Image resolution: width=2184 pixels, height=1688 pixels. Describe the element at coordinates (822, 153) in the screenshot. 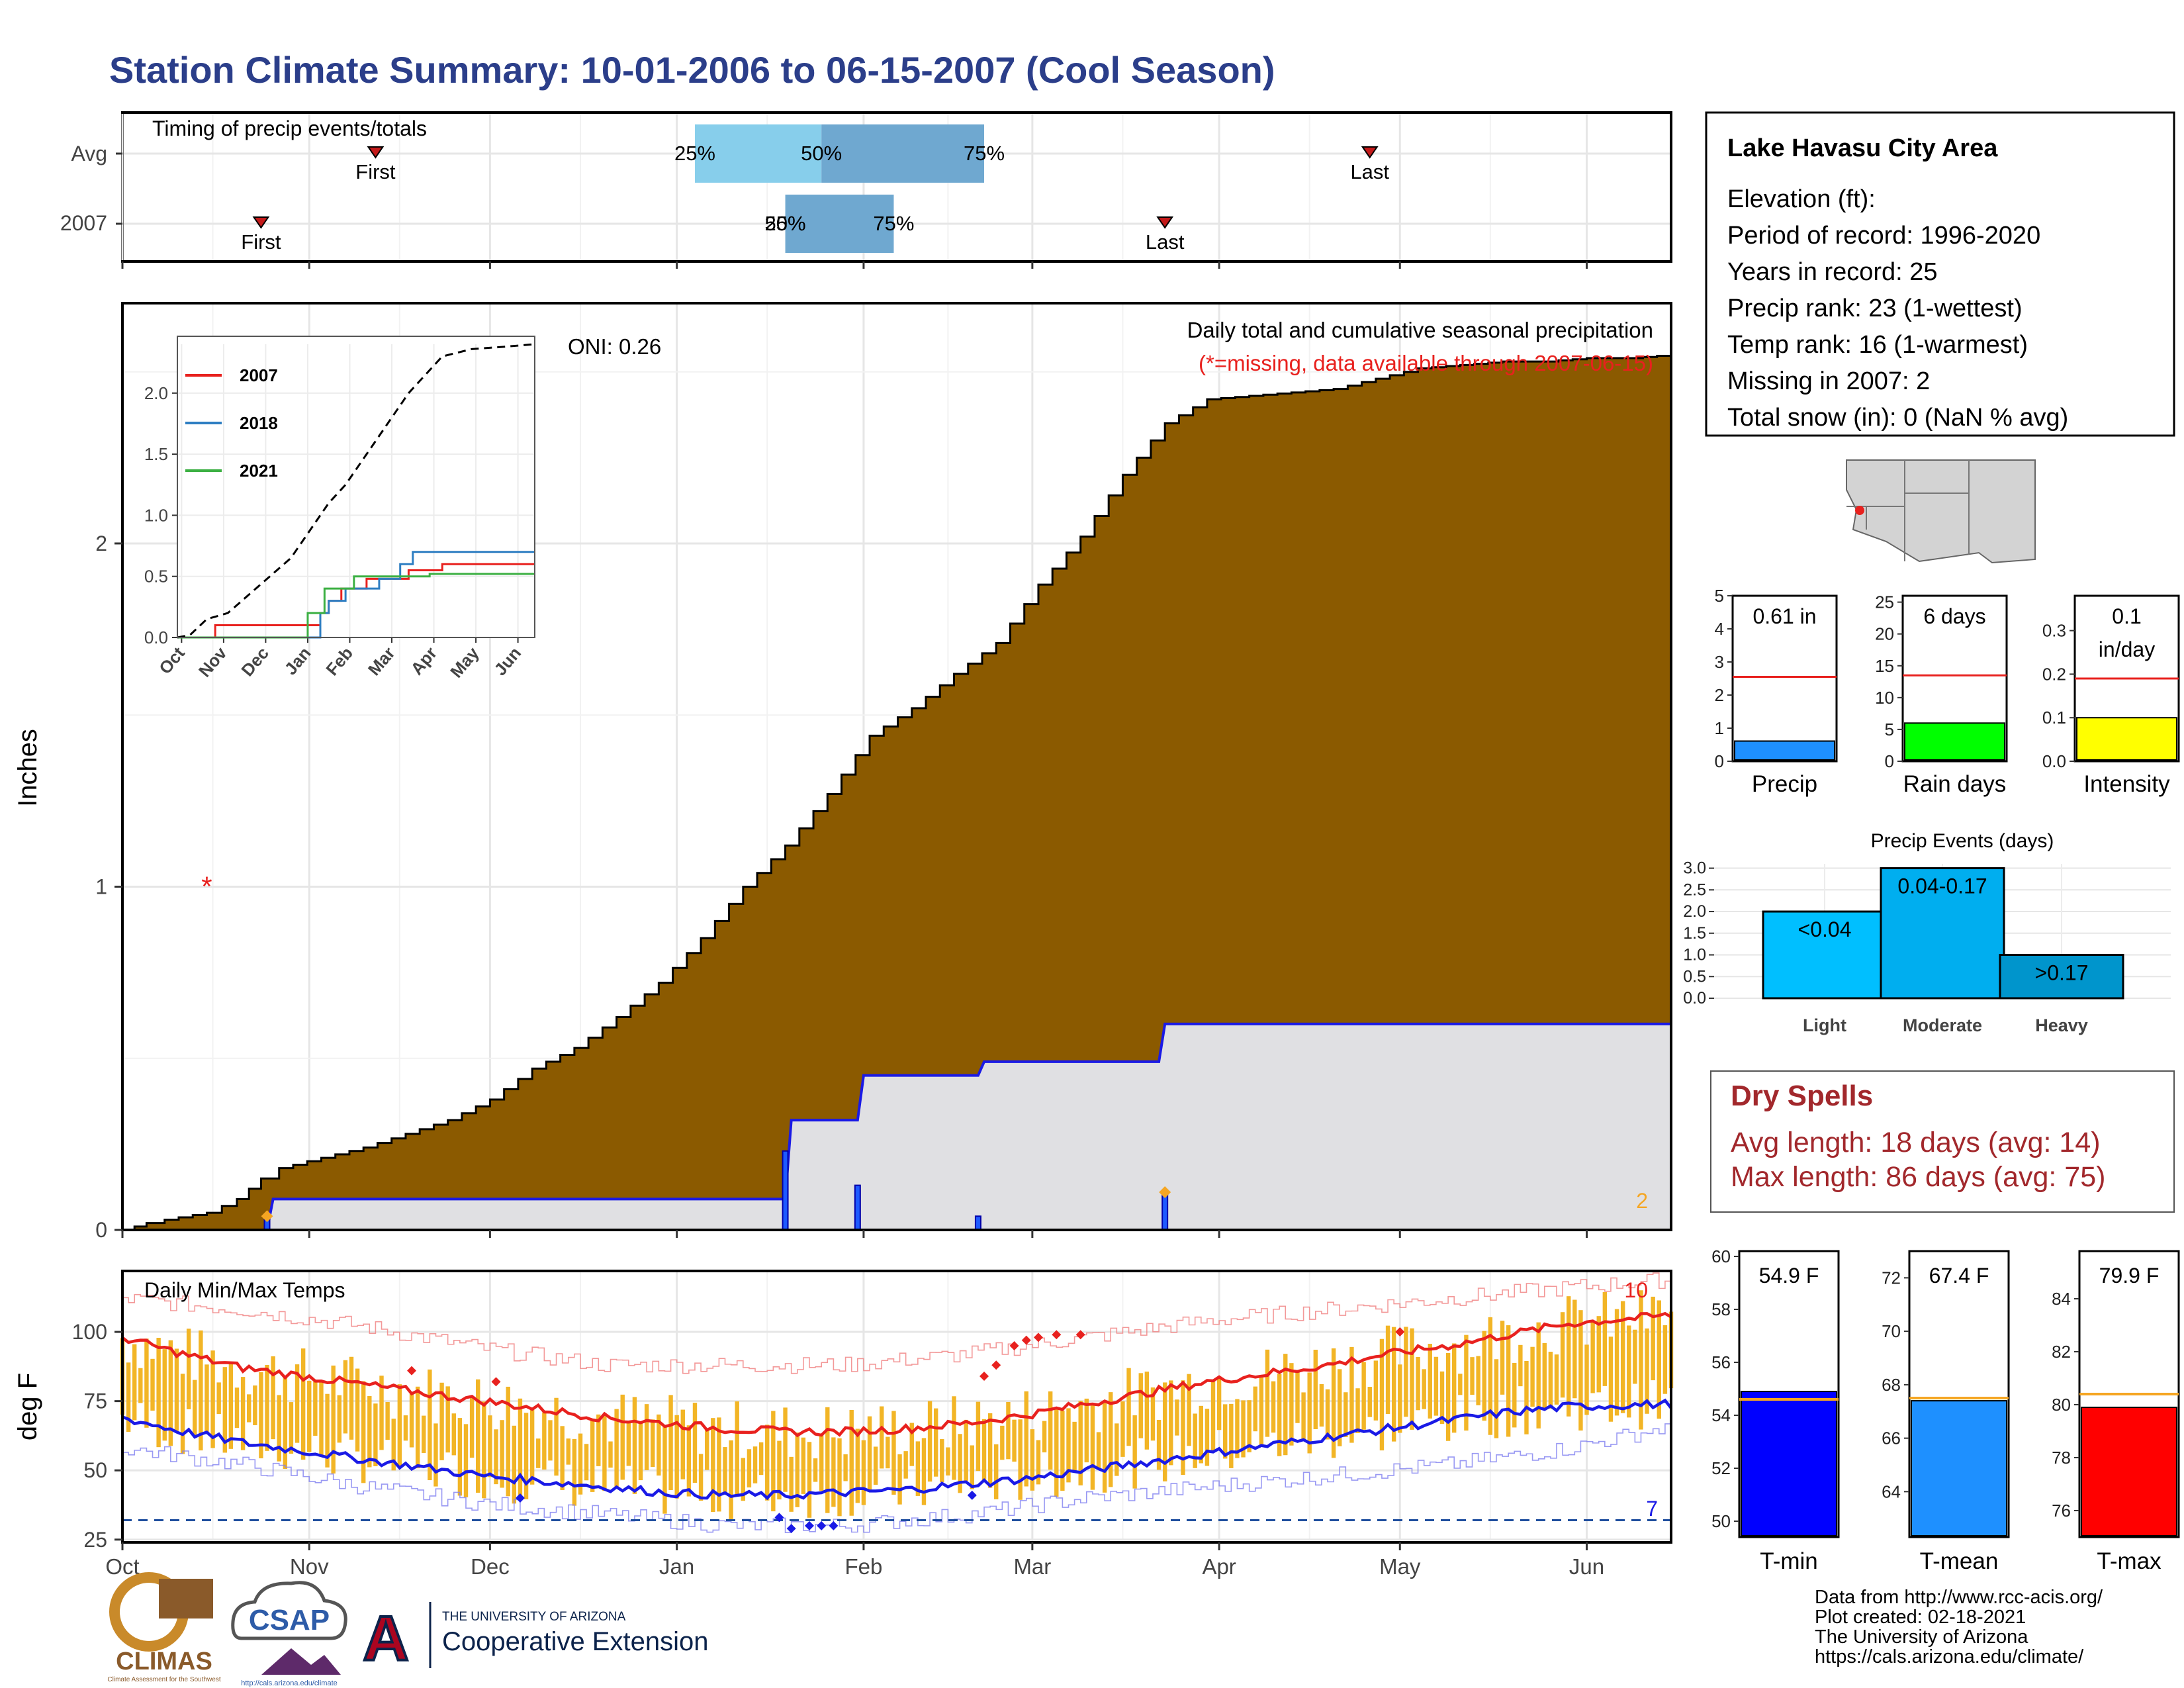

I see `timing-label-50: 50%` at that location.